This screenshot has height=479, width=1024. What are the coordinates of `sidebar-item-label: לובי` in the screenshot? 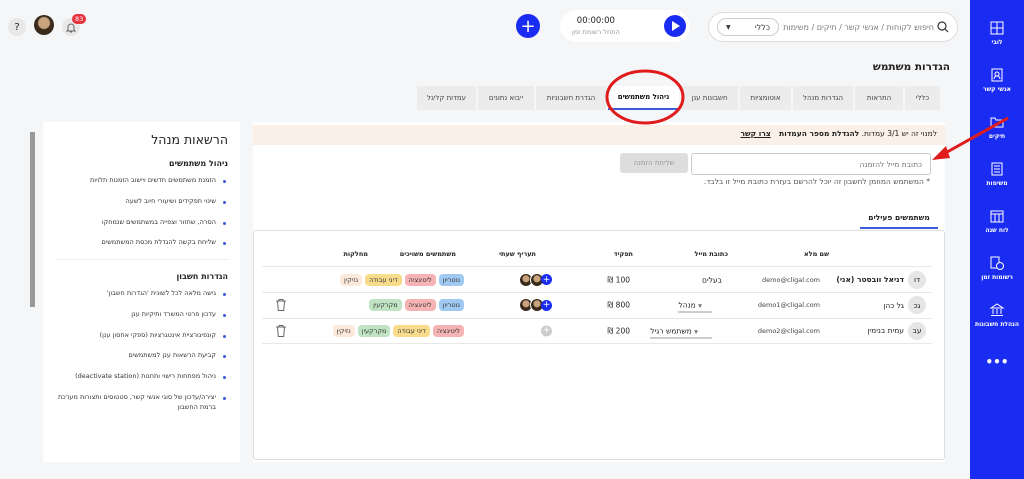 It's located at (997, 42).